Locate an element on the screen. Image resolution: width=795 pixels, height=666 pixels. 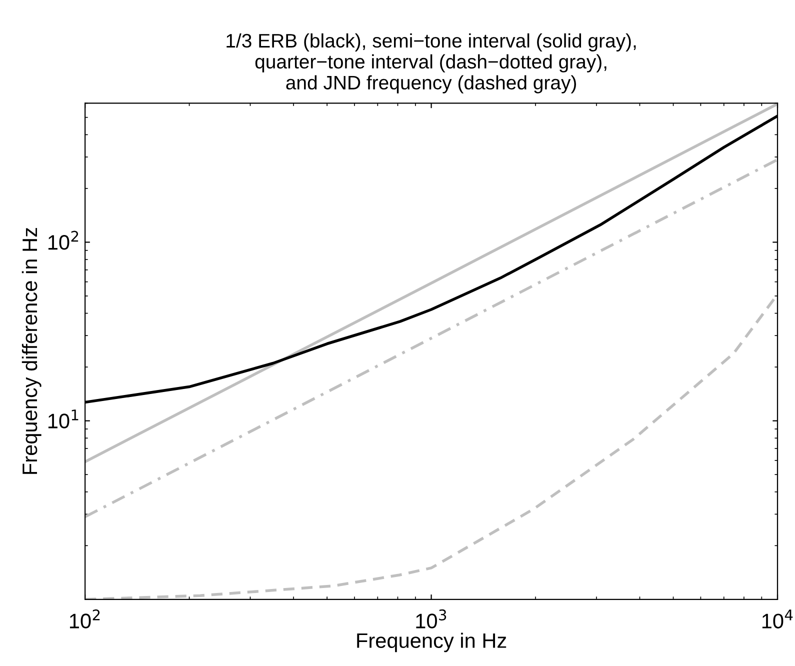
x-tick-label: 10$^{4}$ is located at coordinates (777, 619).